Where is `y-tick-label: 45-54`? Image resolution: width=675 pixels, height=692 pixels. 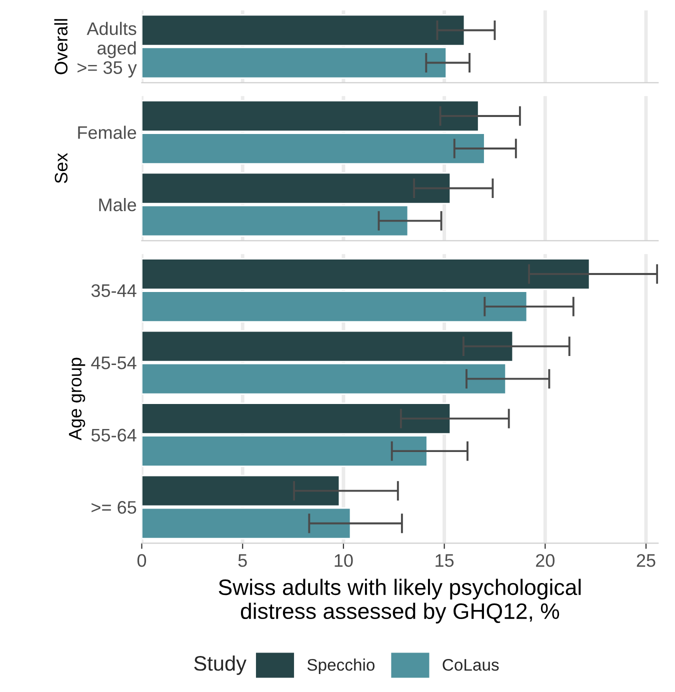 y-tick-label: 45-54 is located at coordinates (113, 363).